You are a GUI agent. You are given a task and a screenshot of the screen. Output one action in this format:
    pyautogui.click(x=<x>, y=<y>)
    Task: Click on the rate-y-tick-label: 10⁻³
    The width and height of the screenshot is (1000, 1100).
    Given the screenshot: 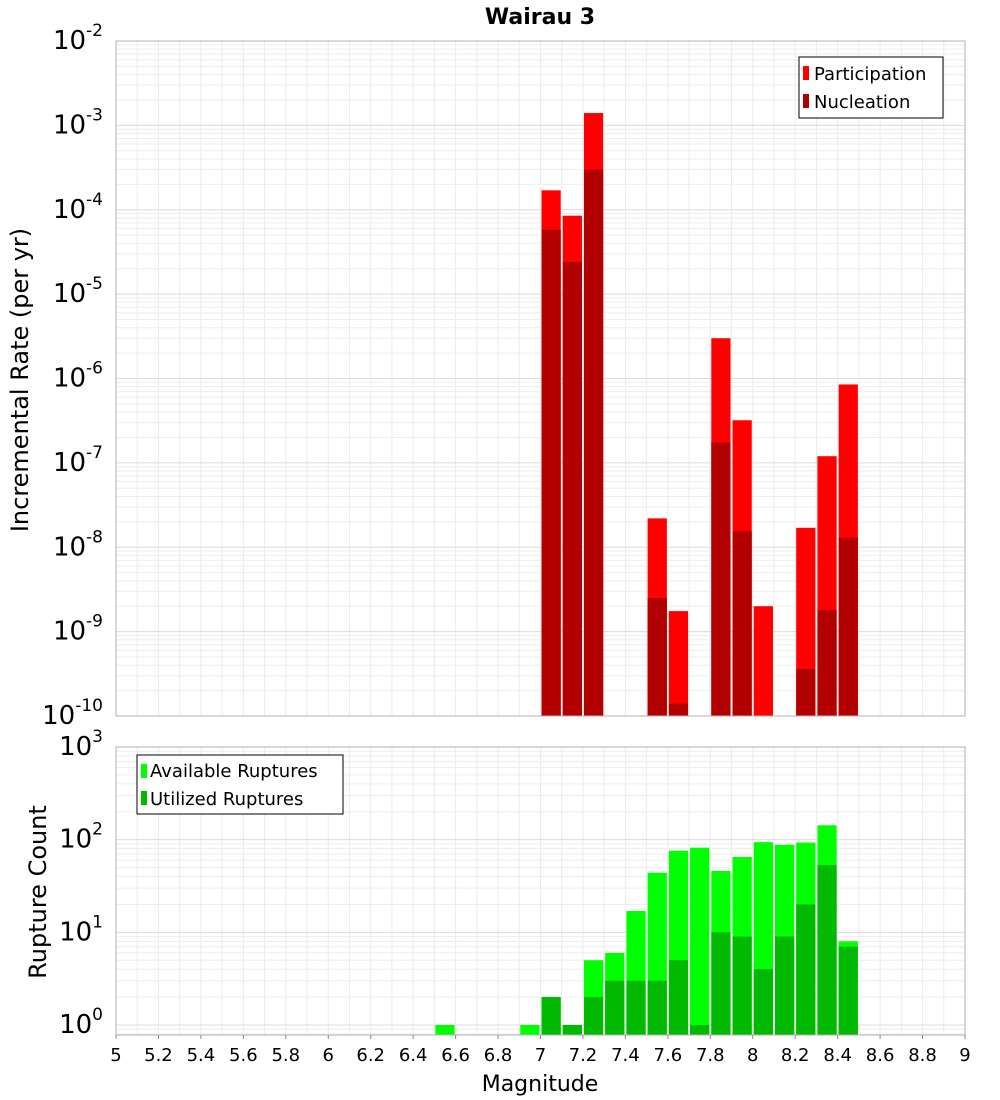 What is the action you would take?
    pyautogui.click(x=78, y=122)
    